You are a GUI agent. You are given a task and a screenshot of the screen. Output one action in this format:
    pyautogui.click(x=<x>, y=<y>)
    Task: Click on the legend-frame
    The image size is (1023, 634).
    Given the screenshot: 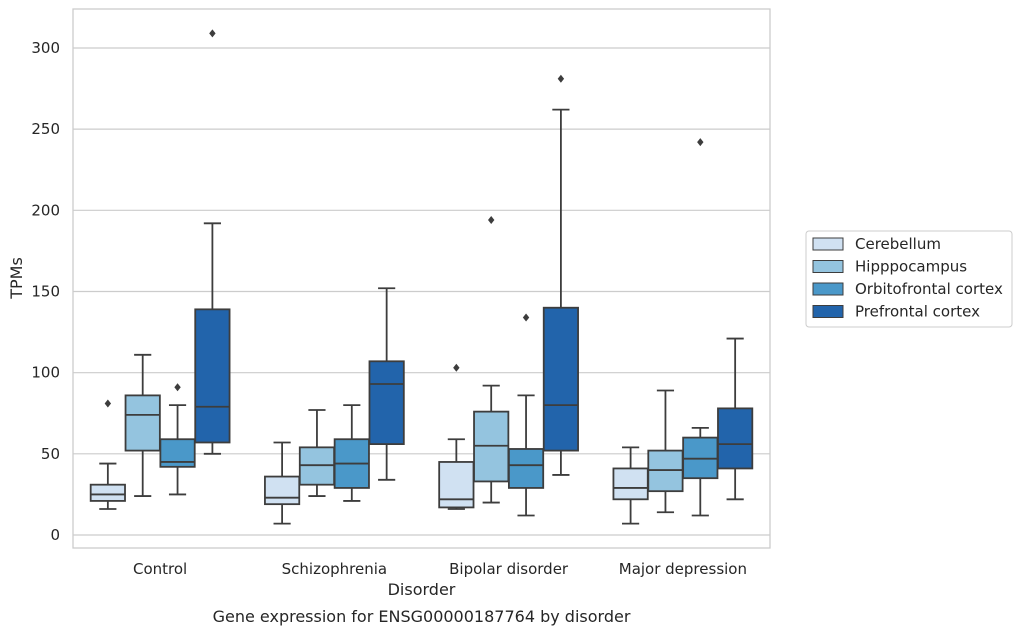 What is the action you would take?
    pyautogui.click(x=909, y=279)
    